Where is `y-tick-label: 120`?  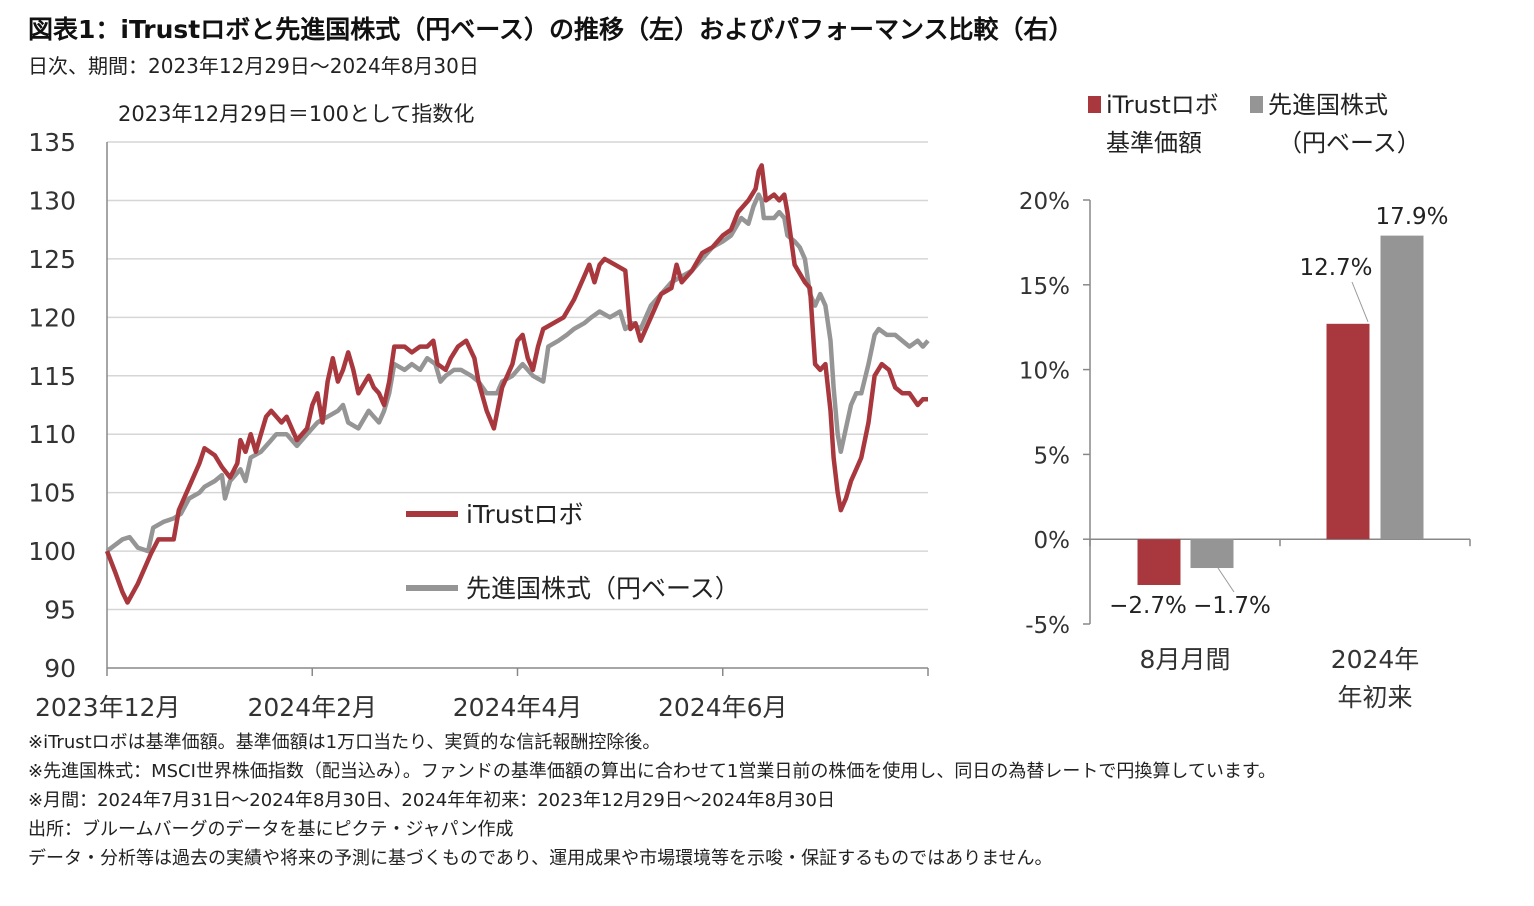
y-tick-label: 120 is located at coordinates (52, 317).